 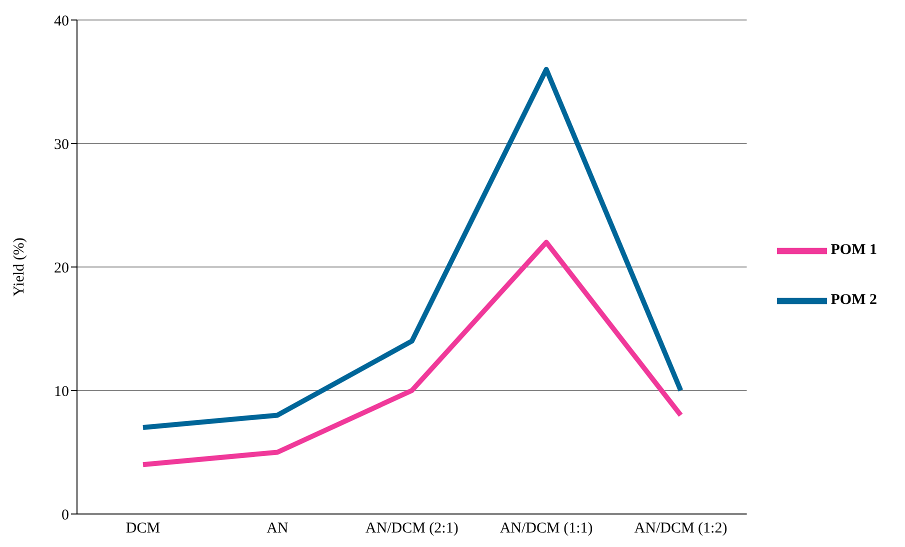 What do you see at coordinates (853, 300) in the screenshot?
I see `legend-label: POM 2` at bounding box center [853, 300].